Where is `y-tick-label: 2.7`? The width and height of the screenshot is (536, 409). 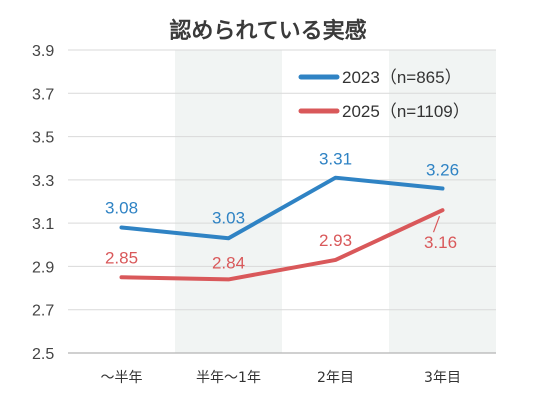 y-tick-label: 2.7 is located at coordinates (43, 311).